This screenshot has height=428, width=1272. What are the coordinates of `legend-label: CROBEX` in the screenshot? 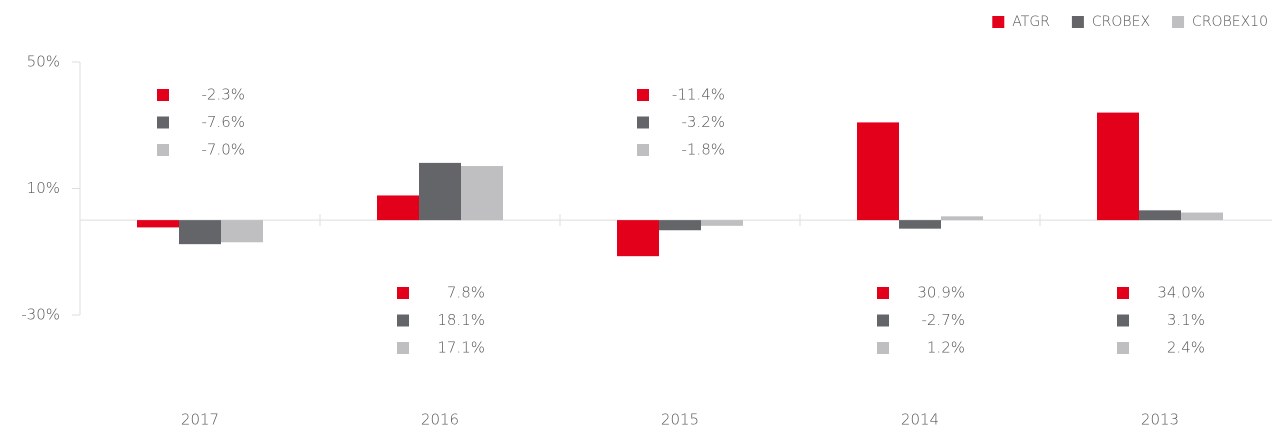 It's located at (1121, 22).